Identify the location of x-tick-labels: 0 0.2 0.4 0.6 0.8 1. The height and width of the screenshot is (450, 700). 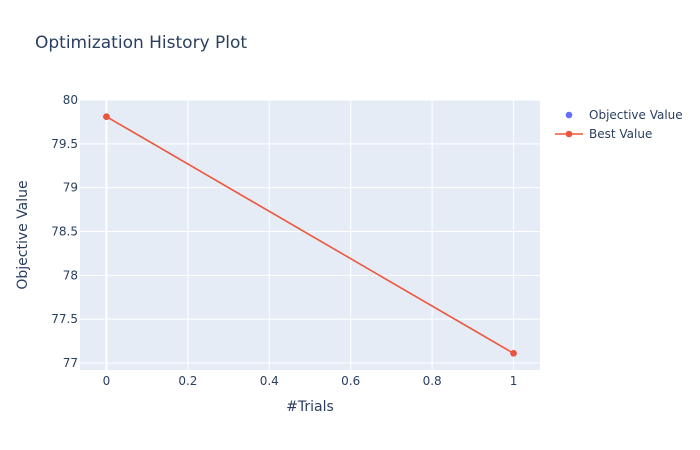
(310, 381).